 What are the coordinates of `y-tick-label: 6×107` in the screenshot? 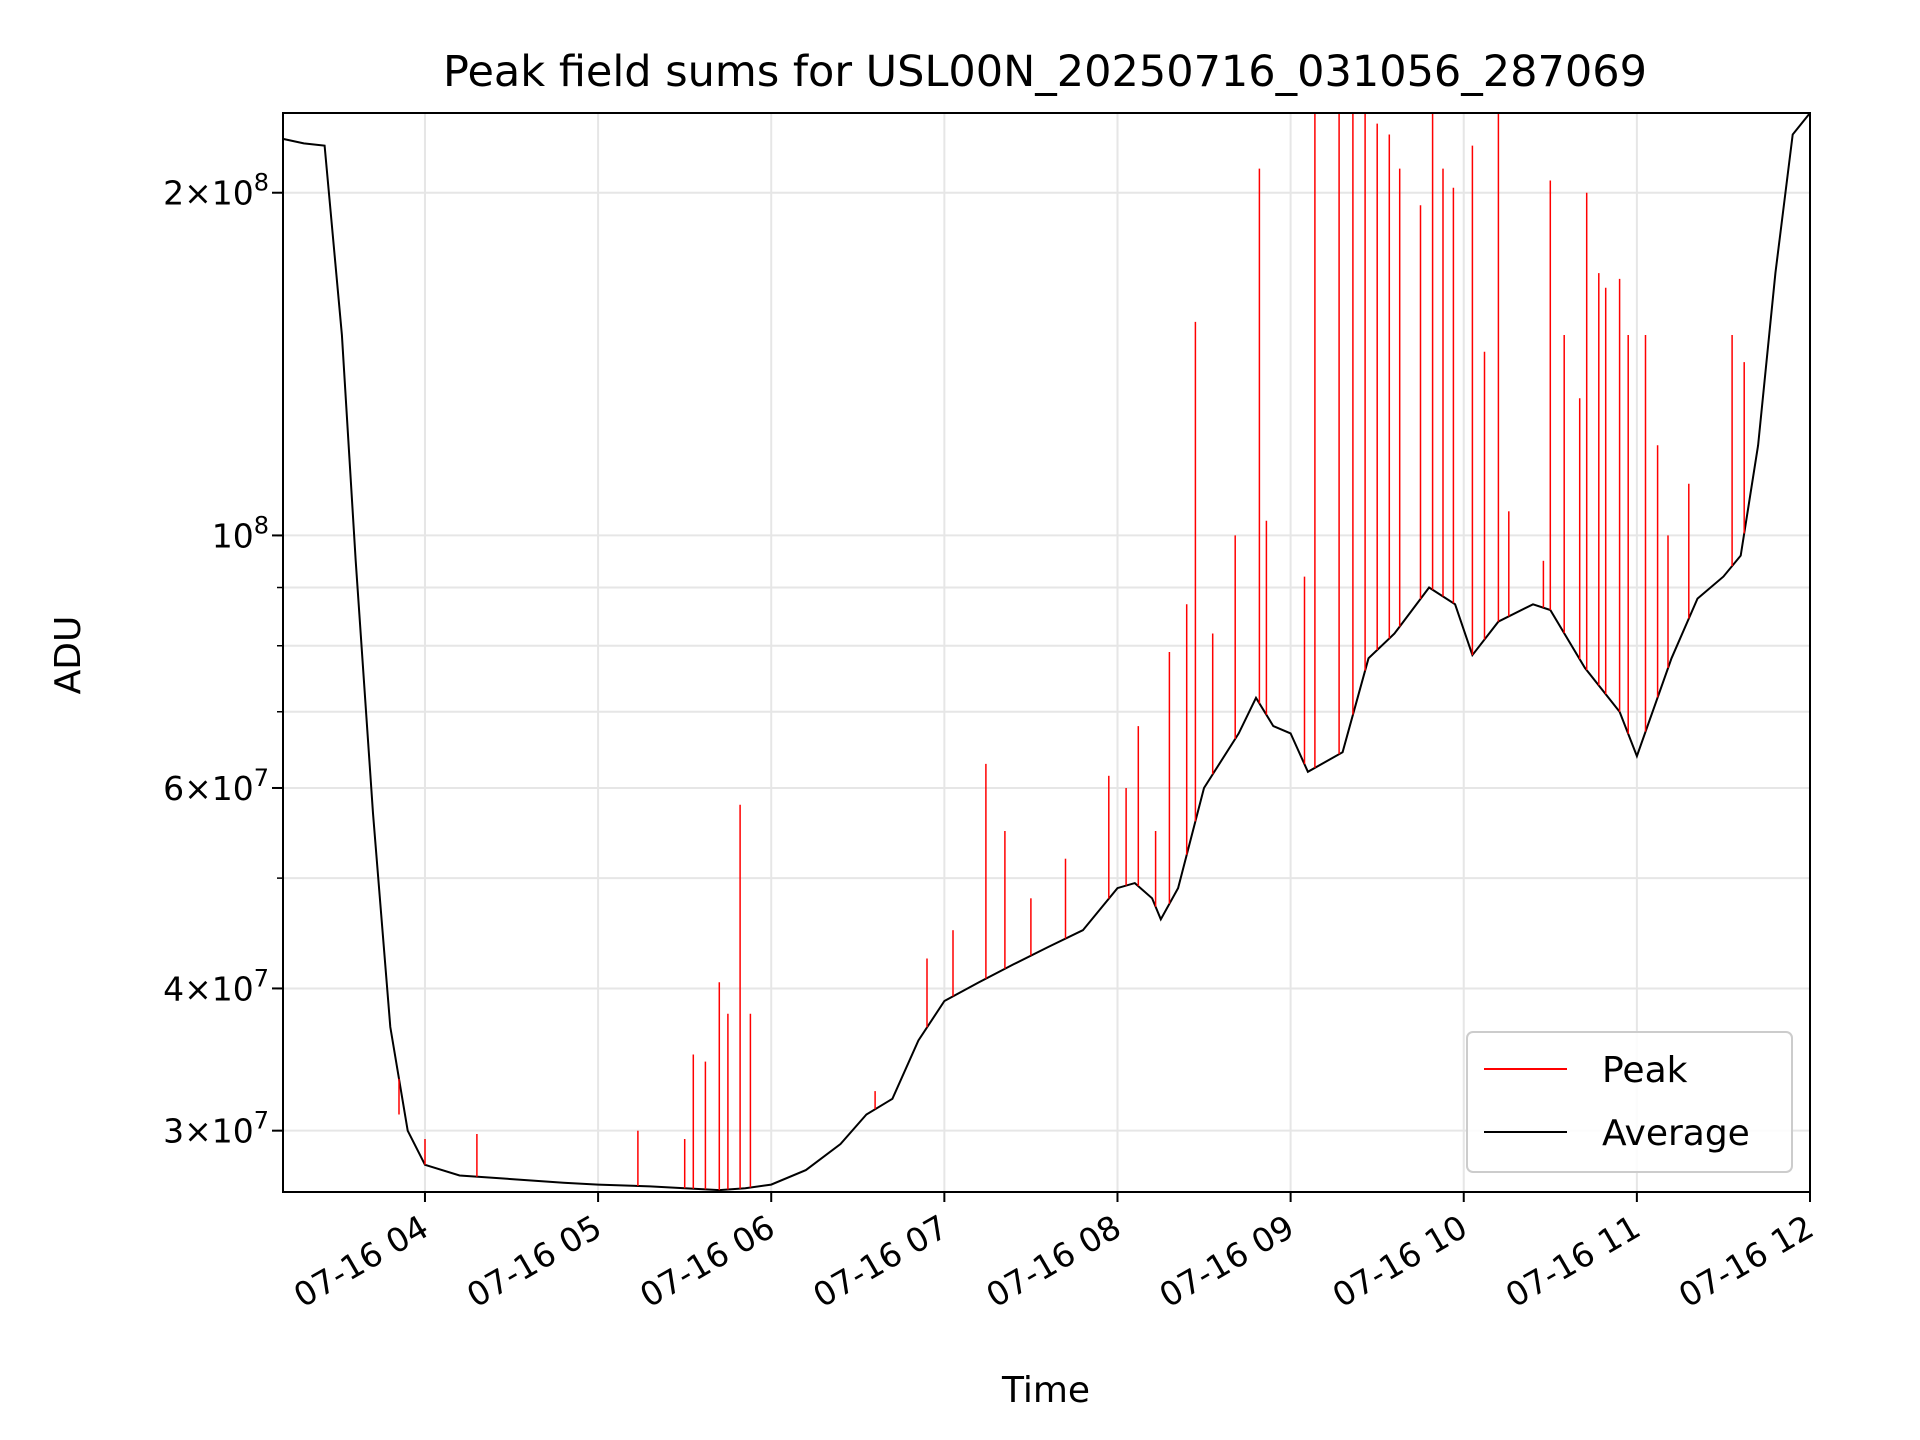 It's located at (216, 786).